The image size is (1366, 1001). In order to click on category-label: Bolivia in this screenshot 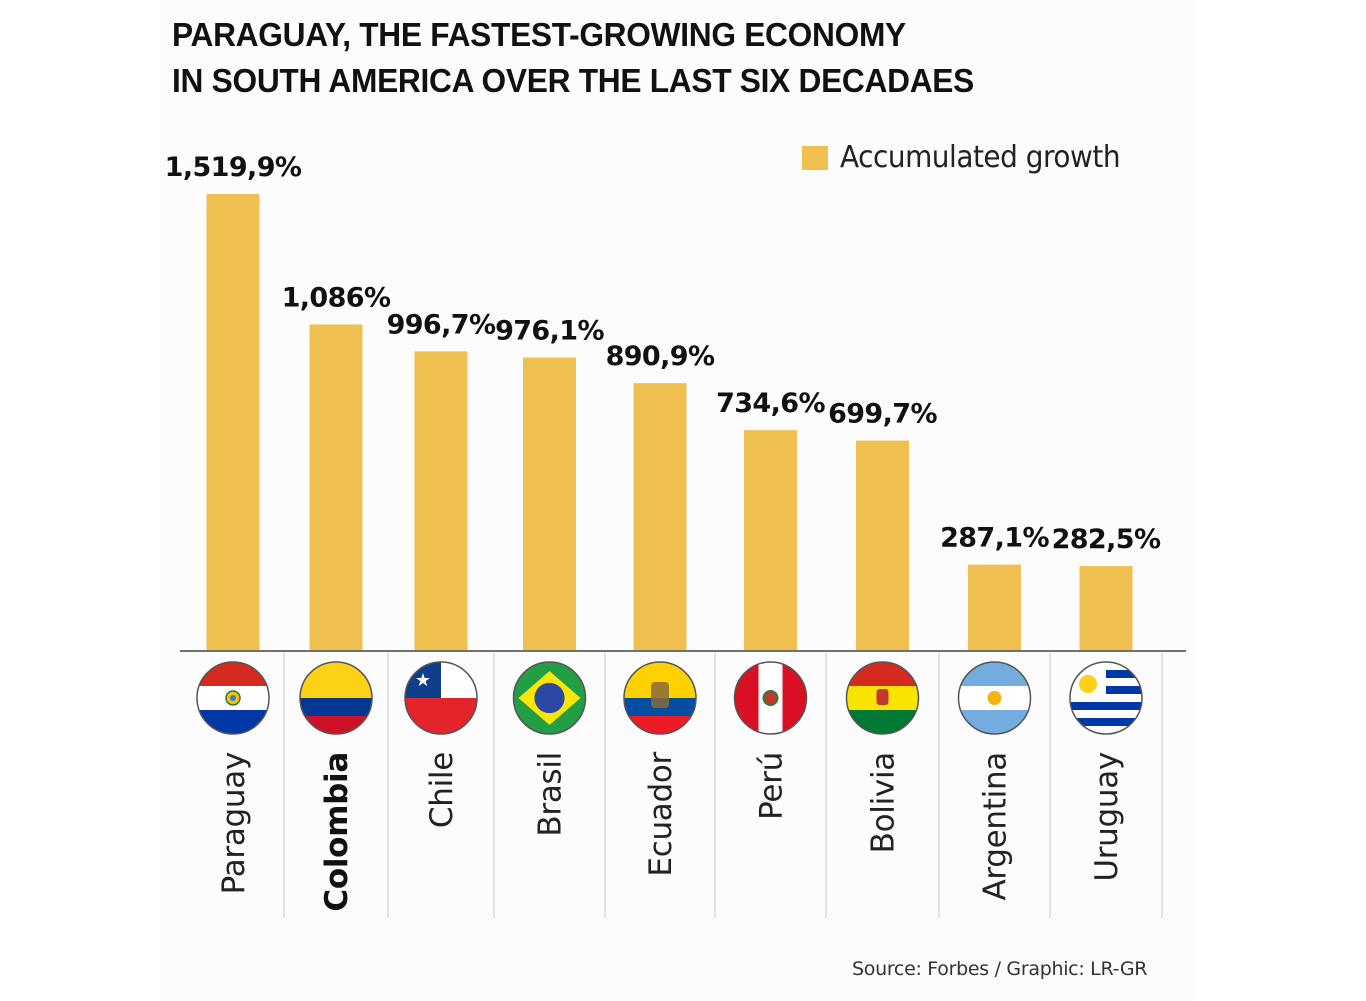, I will do `click(884, 802)`.